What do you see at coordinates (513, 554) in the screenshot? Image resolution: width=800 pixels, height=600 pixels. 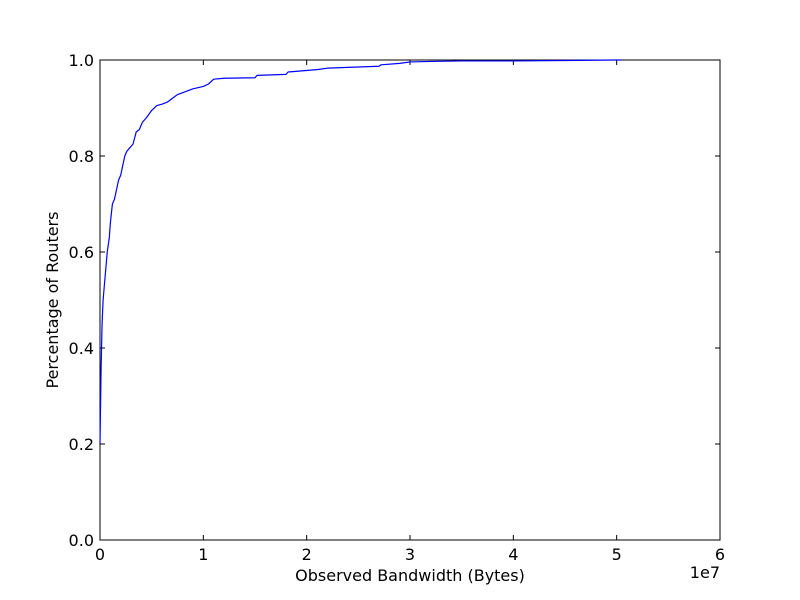 I see `x-tick-label: 4` at bounding box center [513, 554].